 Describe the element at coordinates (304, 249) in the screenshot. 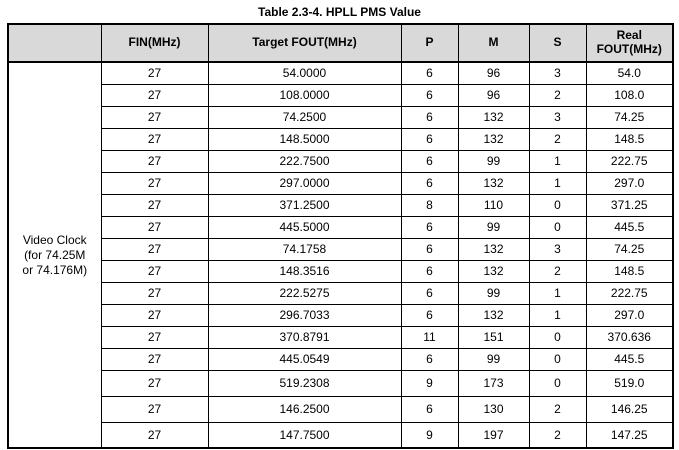

I see `cell-target-fout: 74.1758` at that location.